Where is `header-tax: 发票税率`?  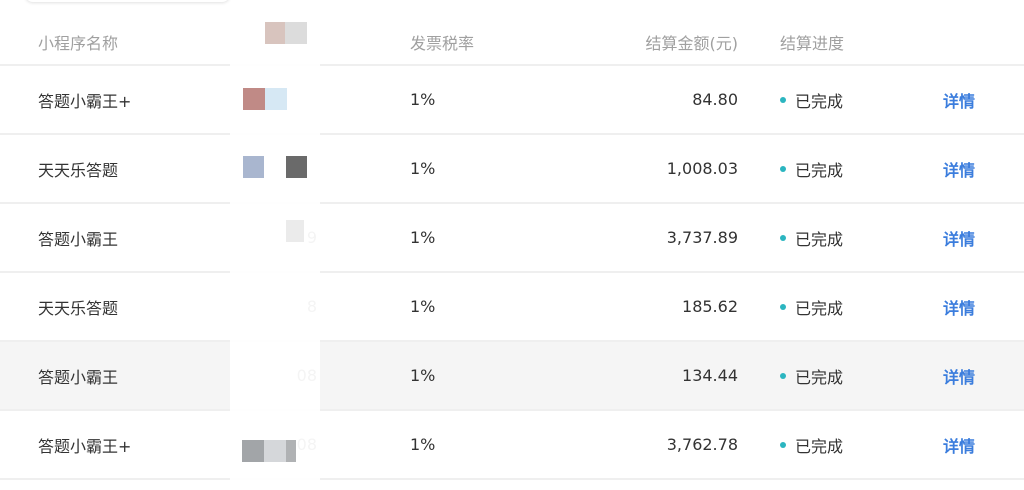
header-tax: 发票税率 is located at coordinates (442, 43).